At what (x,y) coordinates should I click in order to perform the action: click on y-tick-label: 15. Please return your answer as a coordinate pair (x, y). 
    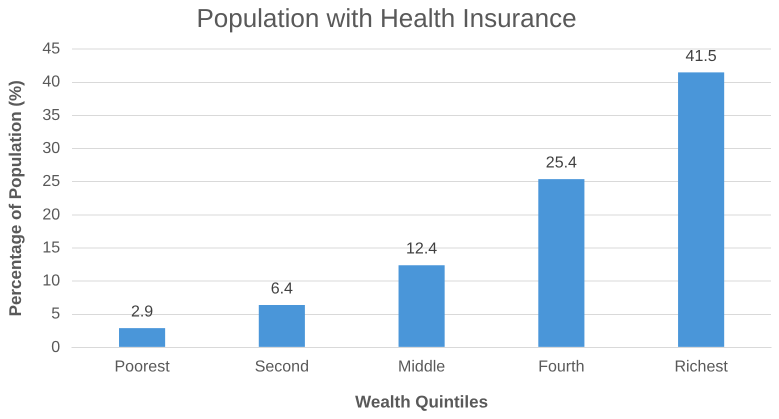
    Looking at the image, I should click on (51, 247).